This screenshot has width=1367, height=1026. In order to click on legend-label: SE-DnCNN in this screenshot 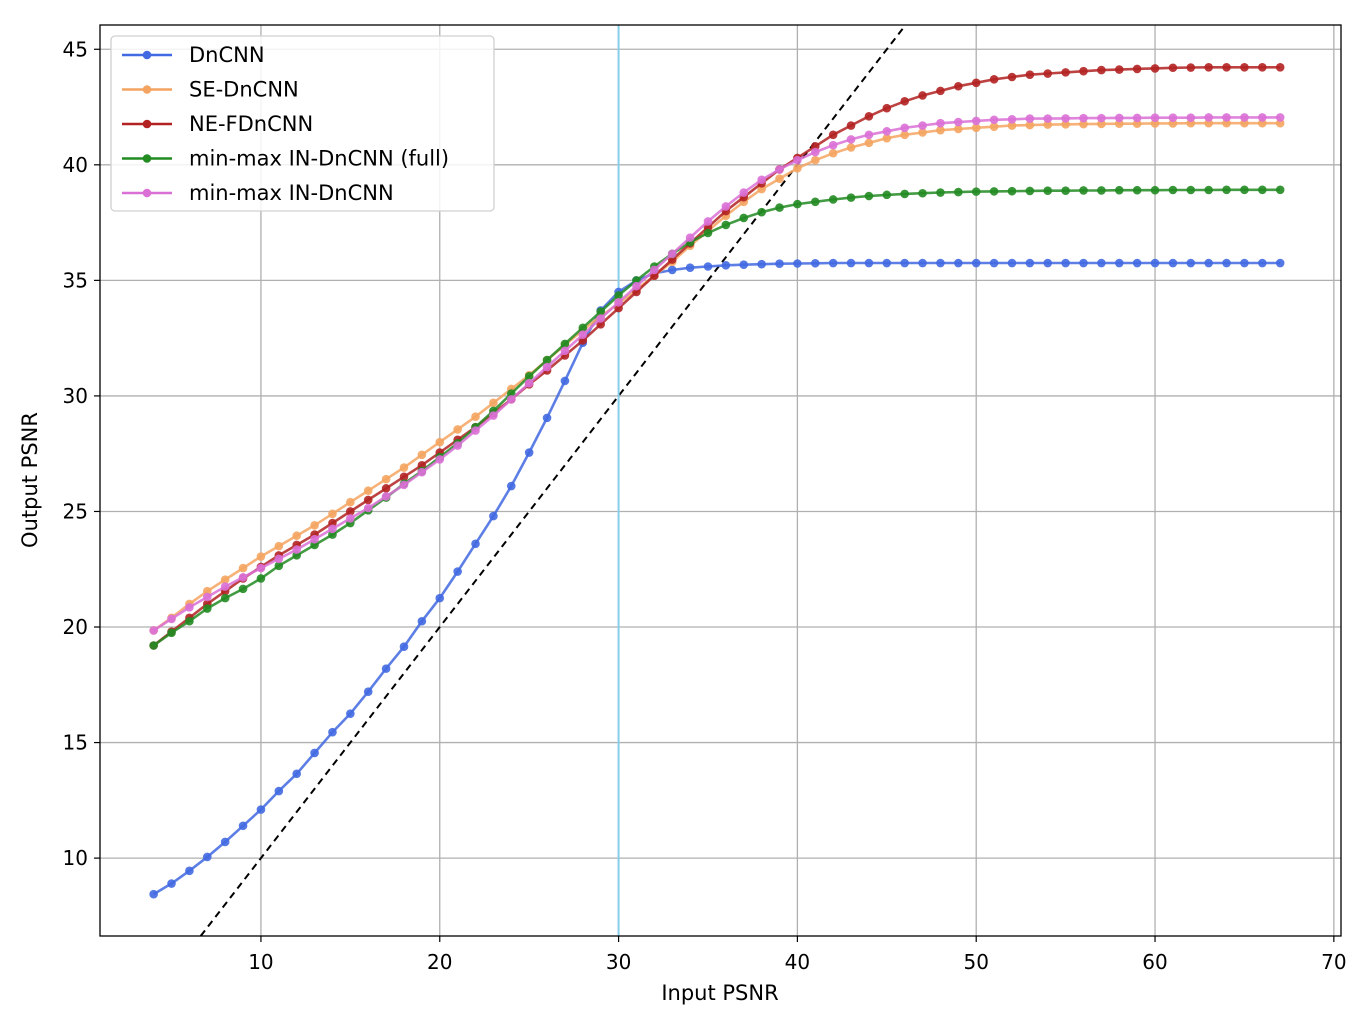, I will do `click(244, 90)`.